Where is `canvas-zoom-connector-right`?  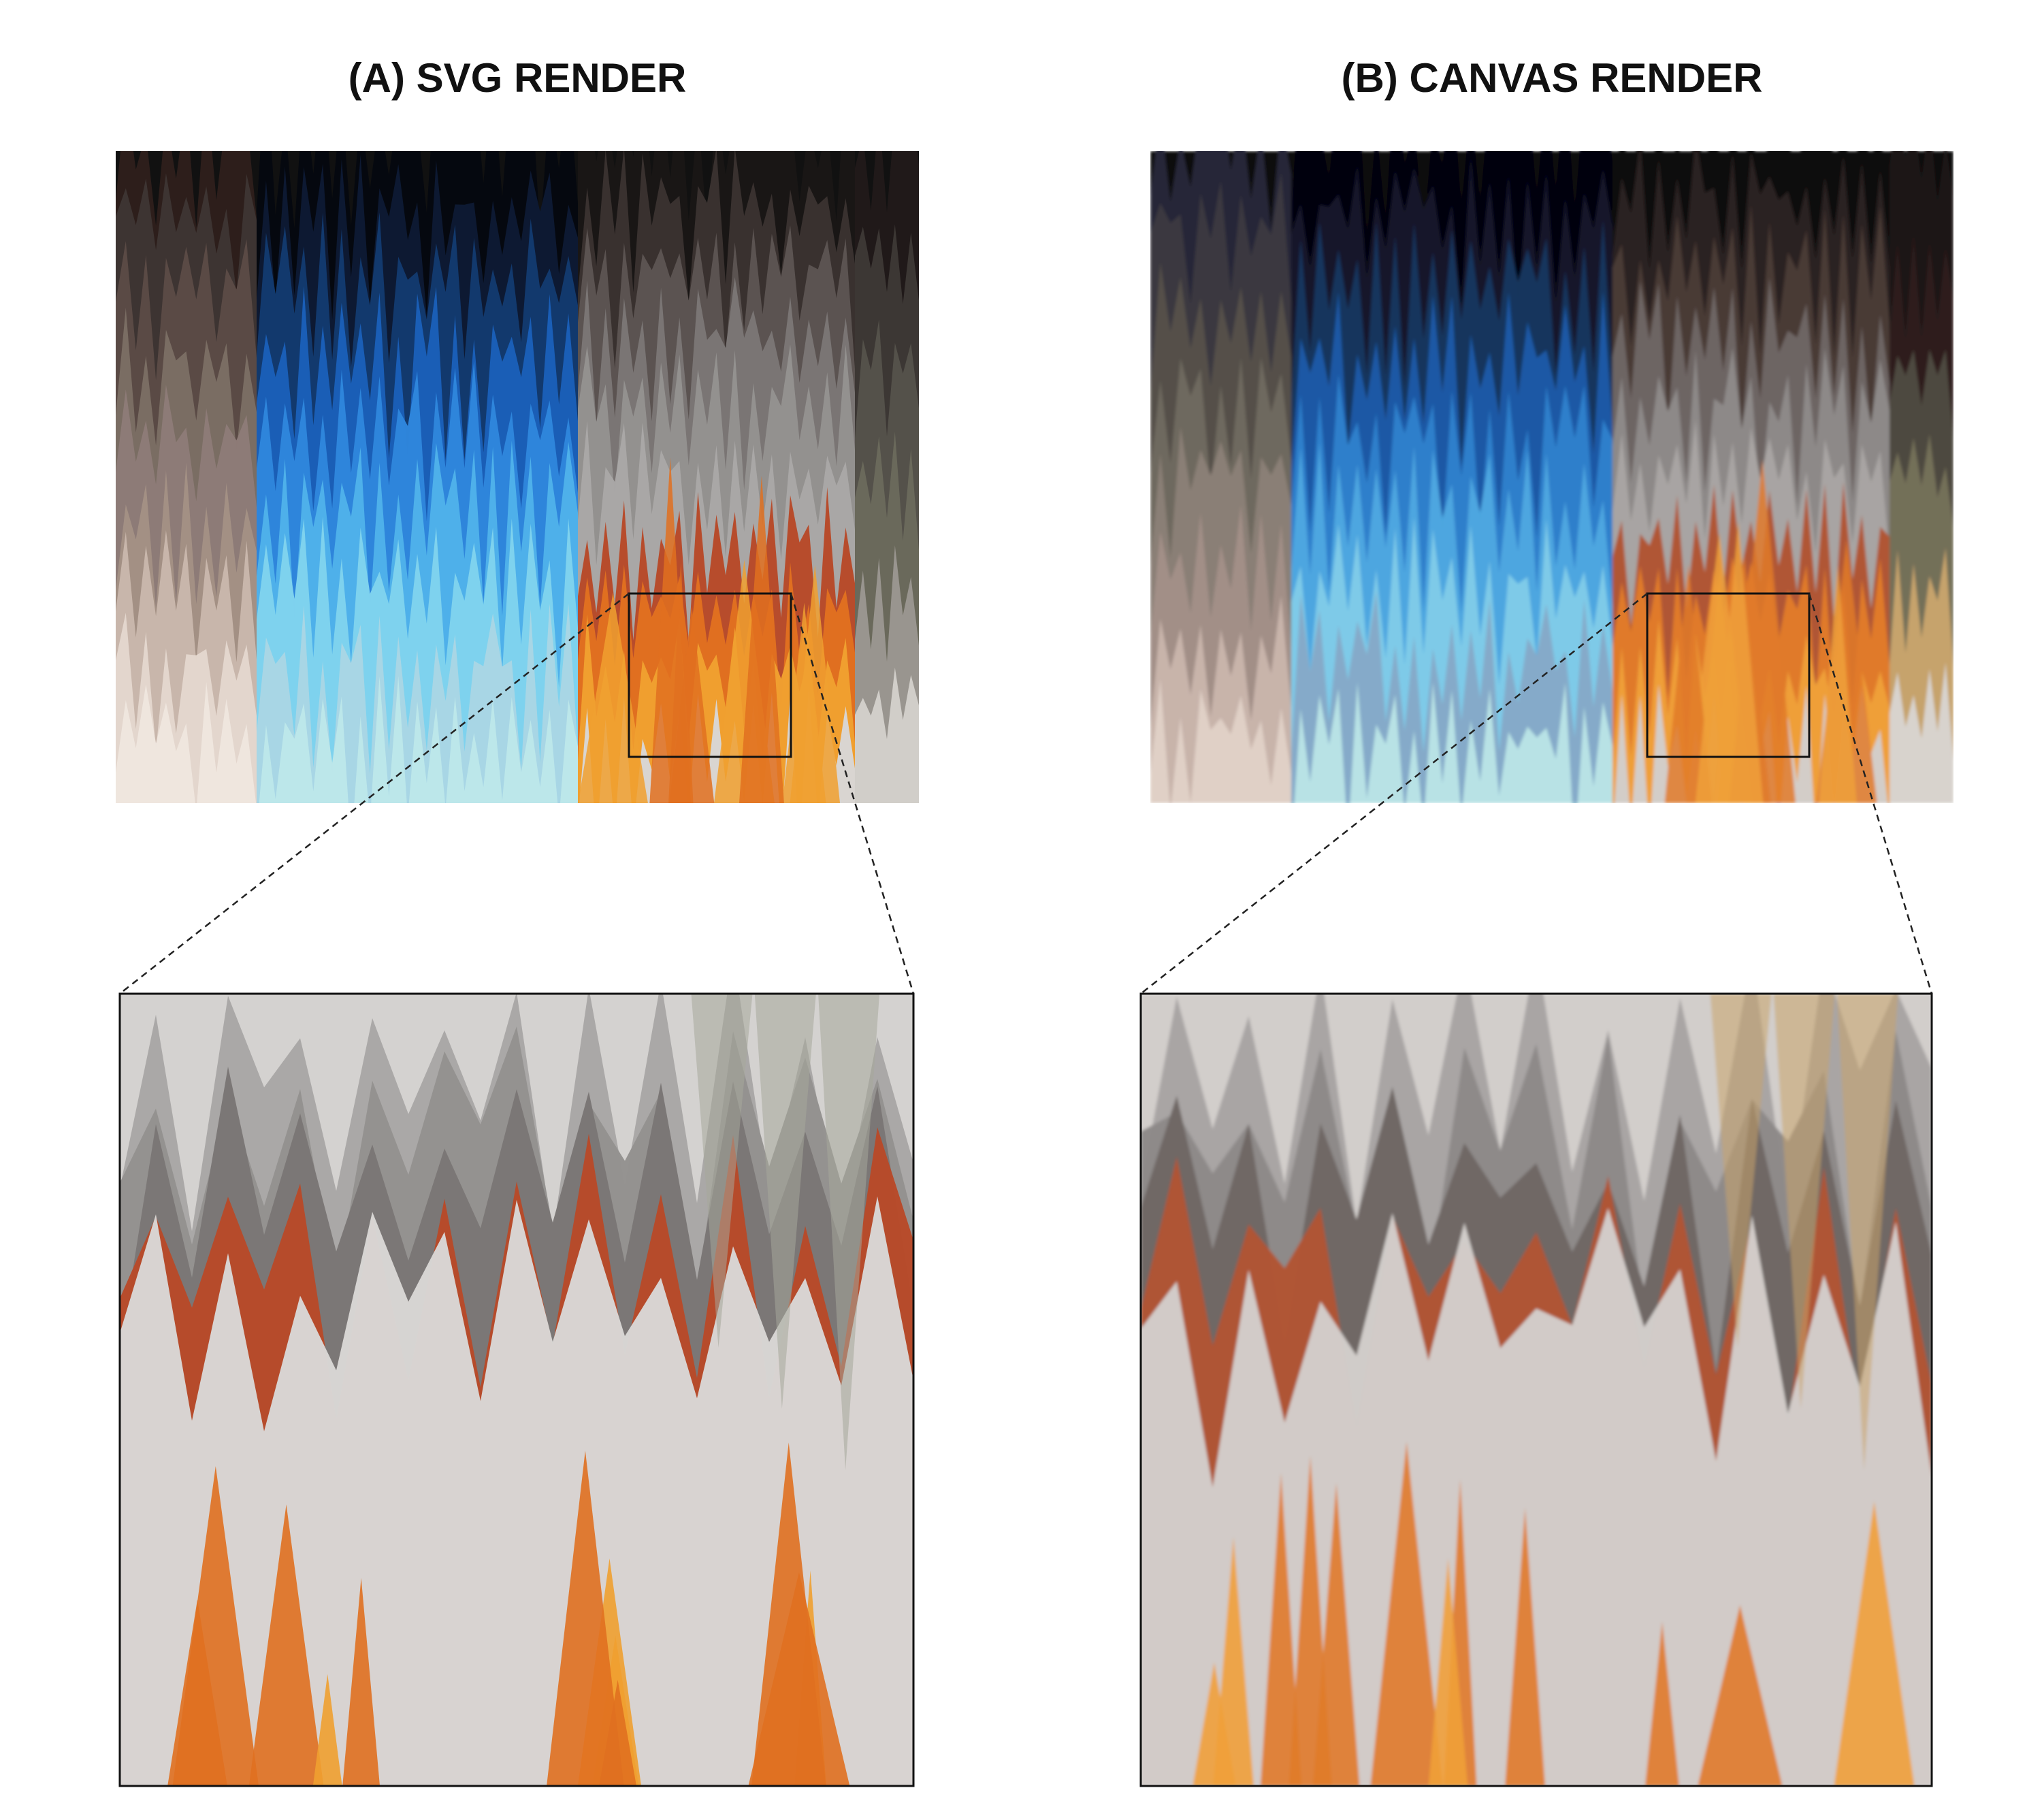
canvas-zoom-connector-right is located at coordinates (1870, 794).